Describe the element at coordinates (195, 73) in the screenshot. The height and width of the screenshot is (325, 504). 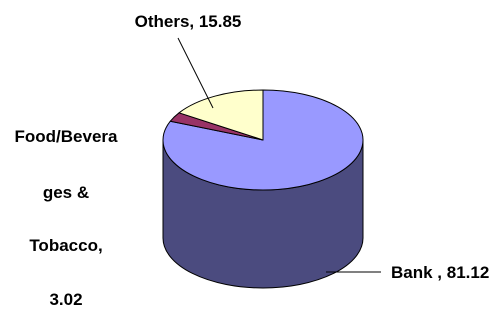
I see `leader-line-others` at that location.